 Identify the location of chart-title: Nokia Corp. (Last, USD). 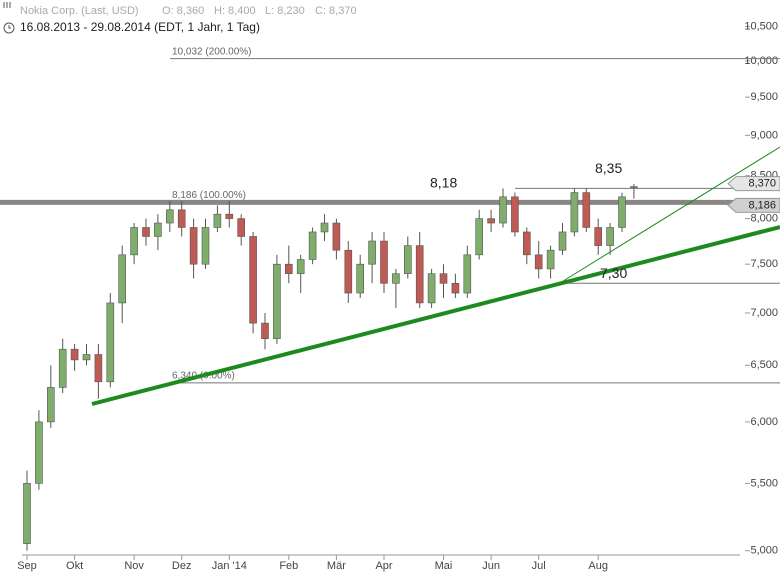
(79, 11).